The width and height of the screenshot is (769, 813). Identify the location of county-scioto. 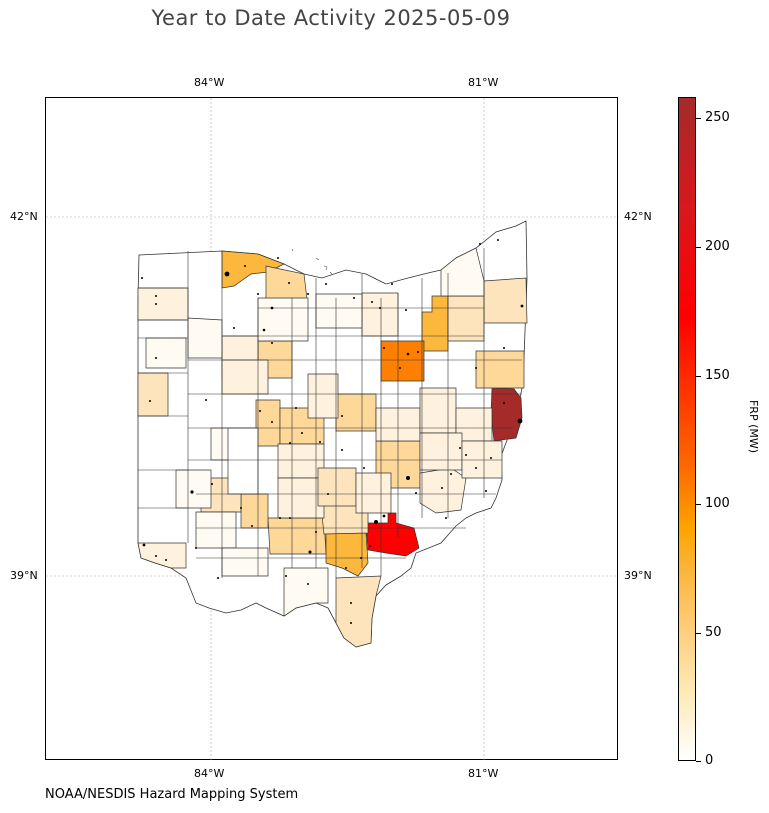
(306, 592).